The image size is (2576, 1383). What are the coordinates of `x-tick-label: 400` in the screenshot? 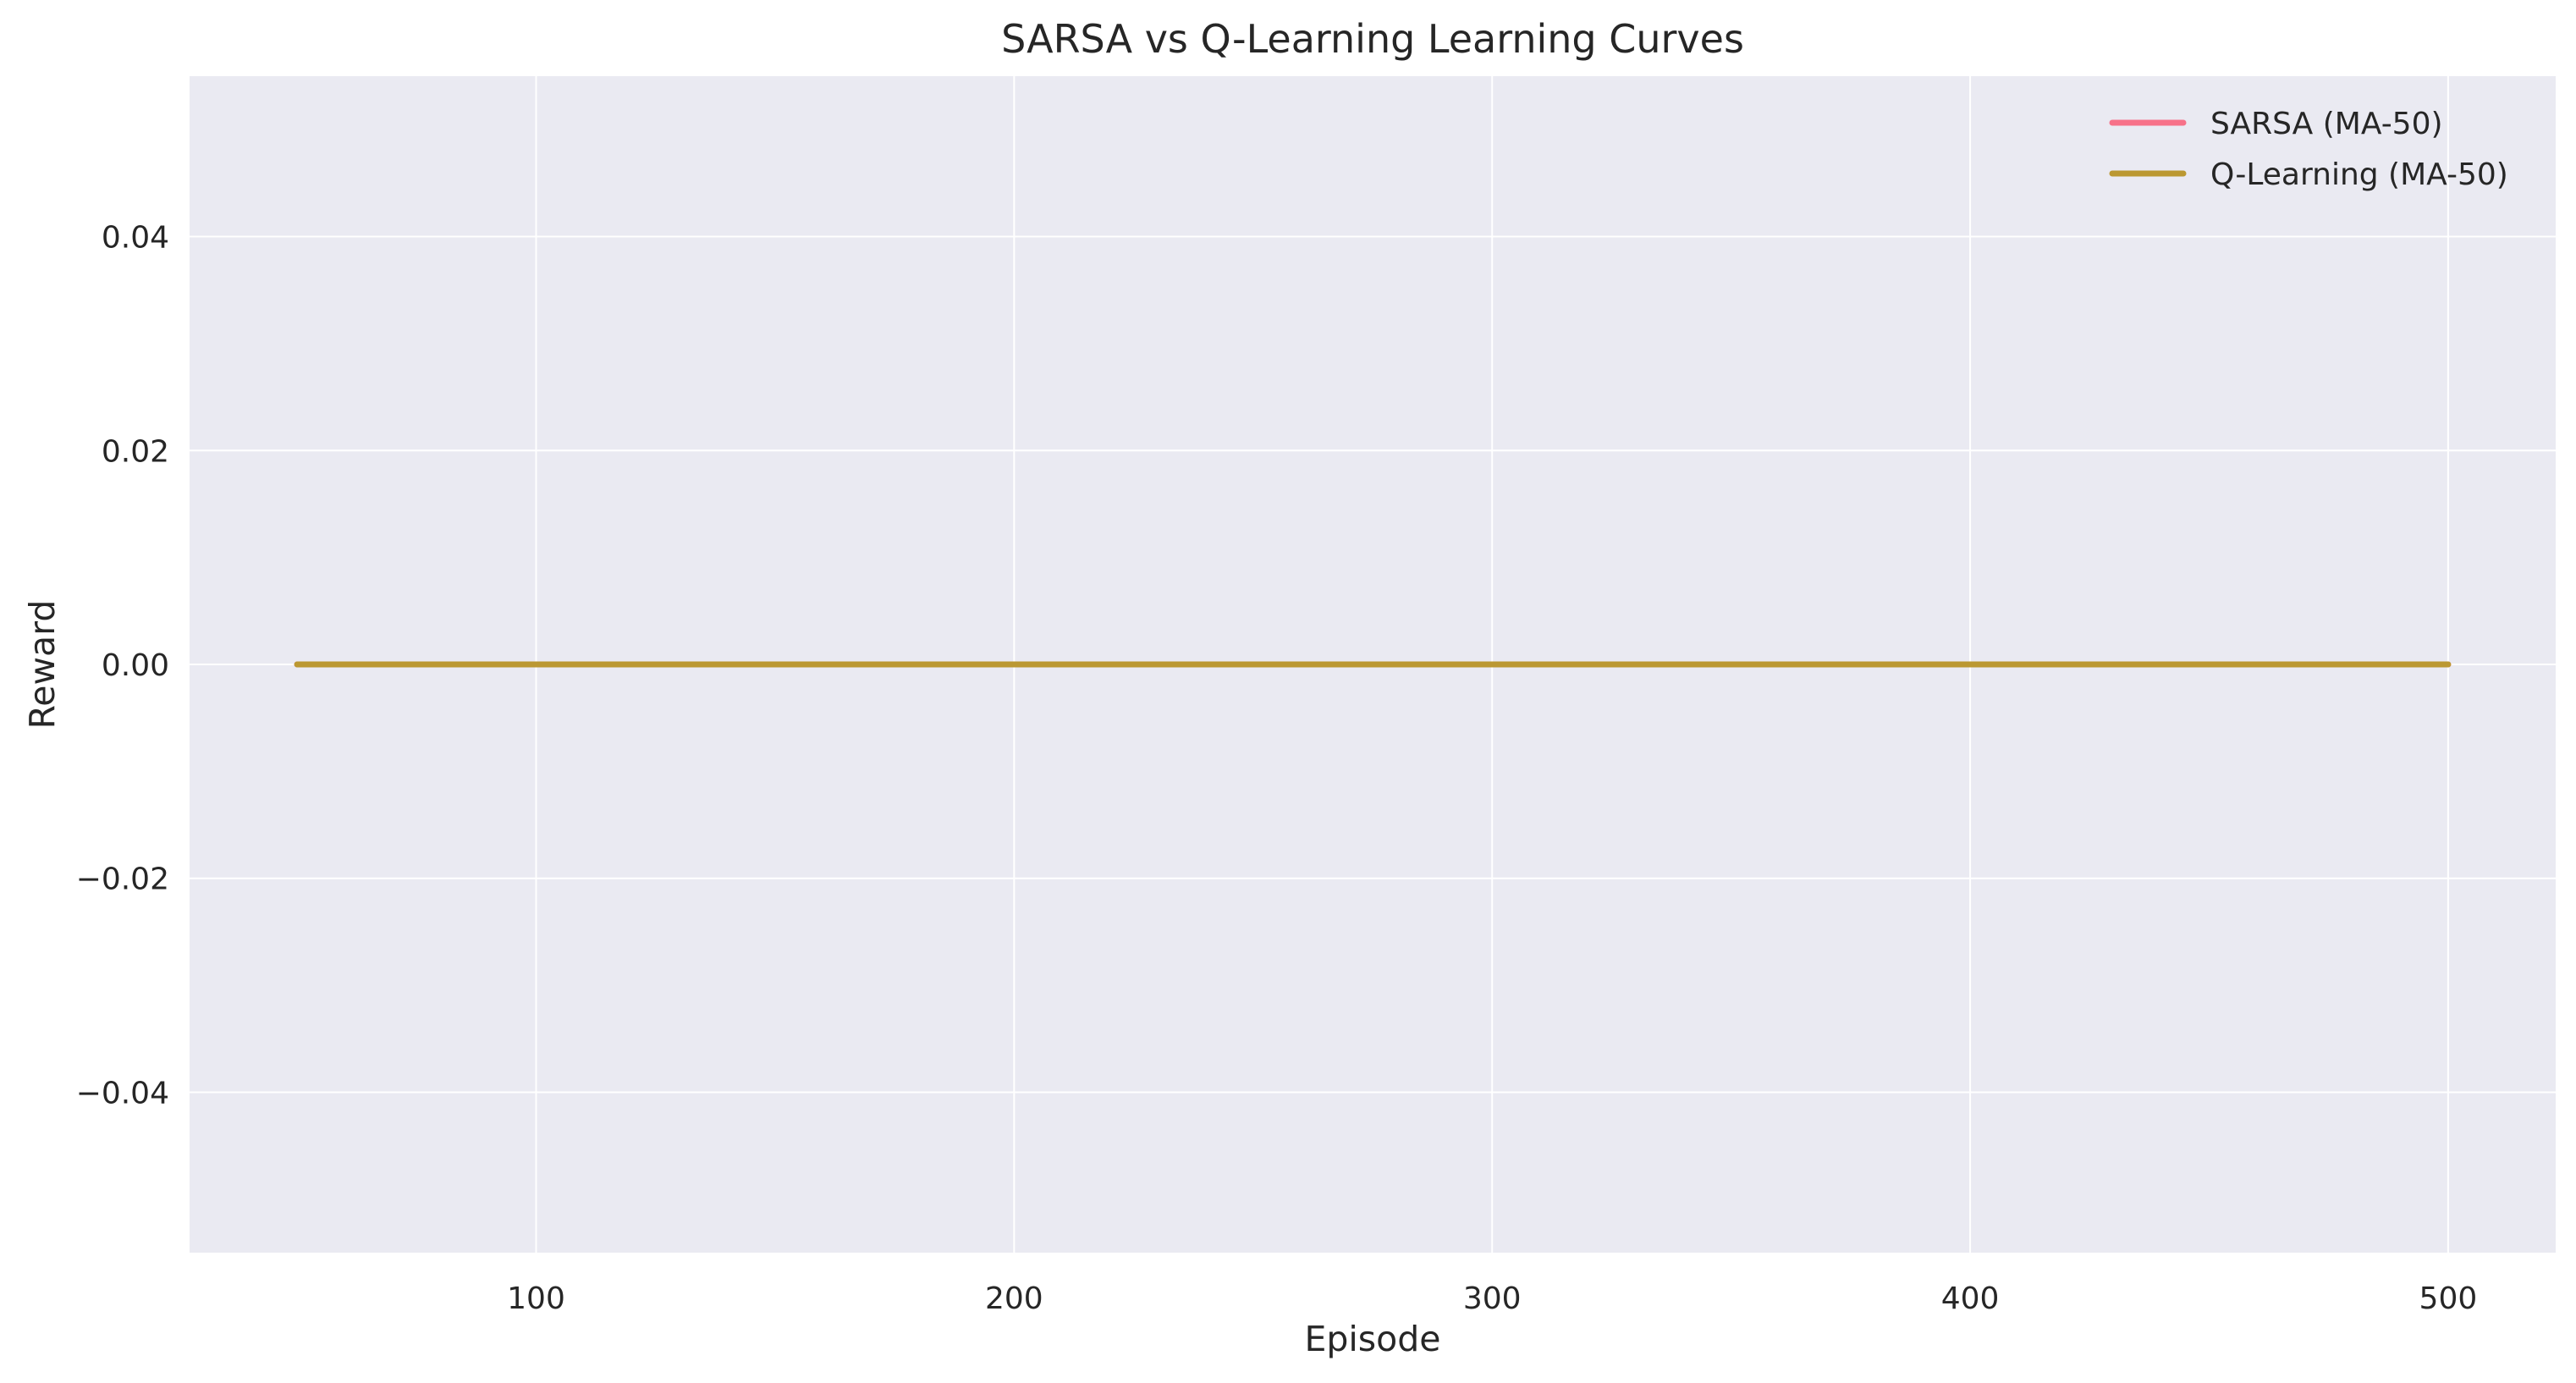 It's located at (1971, 1299).